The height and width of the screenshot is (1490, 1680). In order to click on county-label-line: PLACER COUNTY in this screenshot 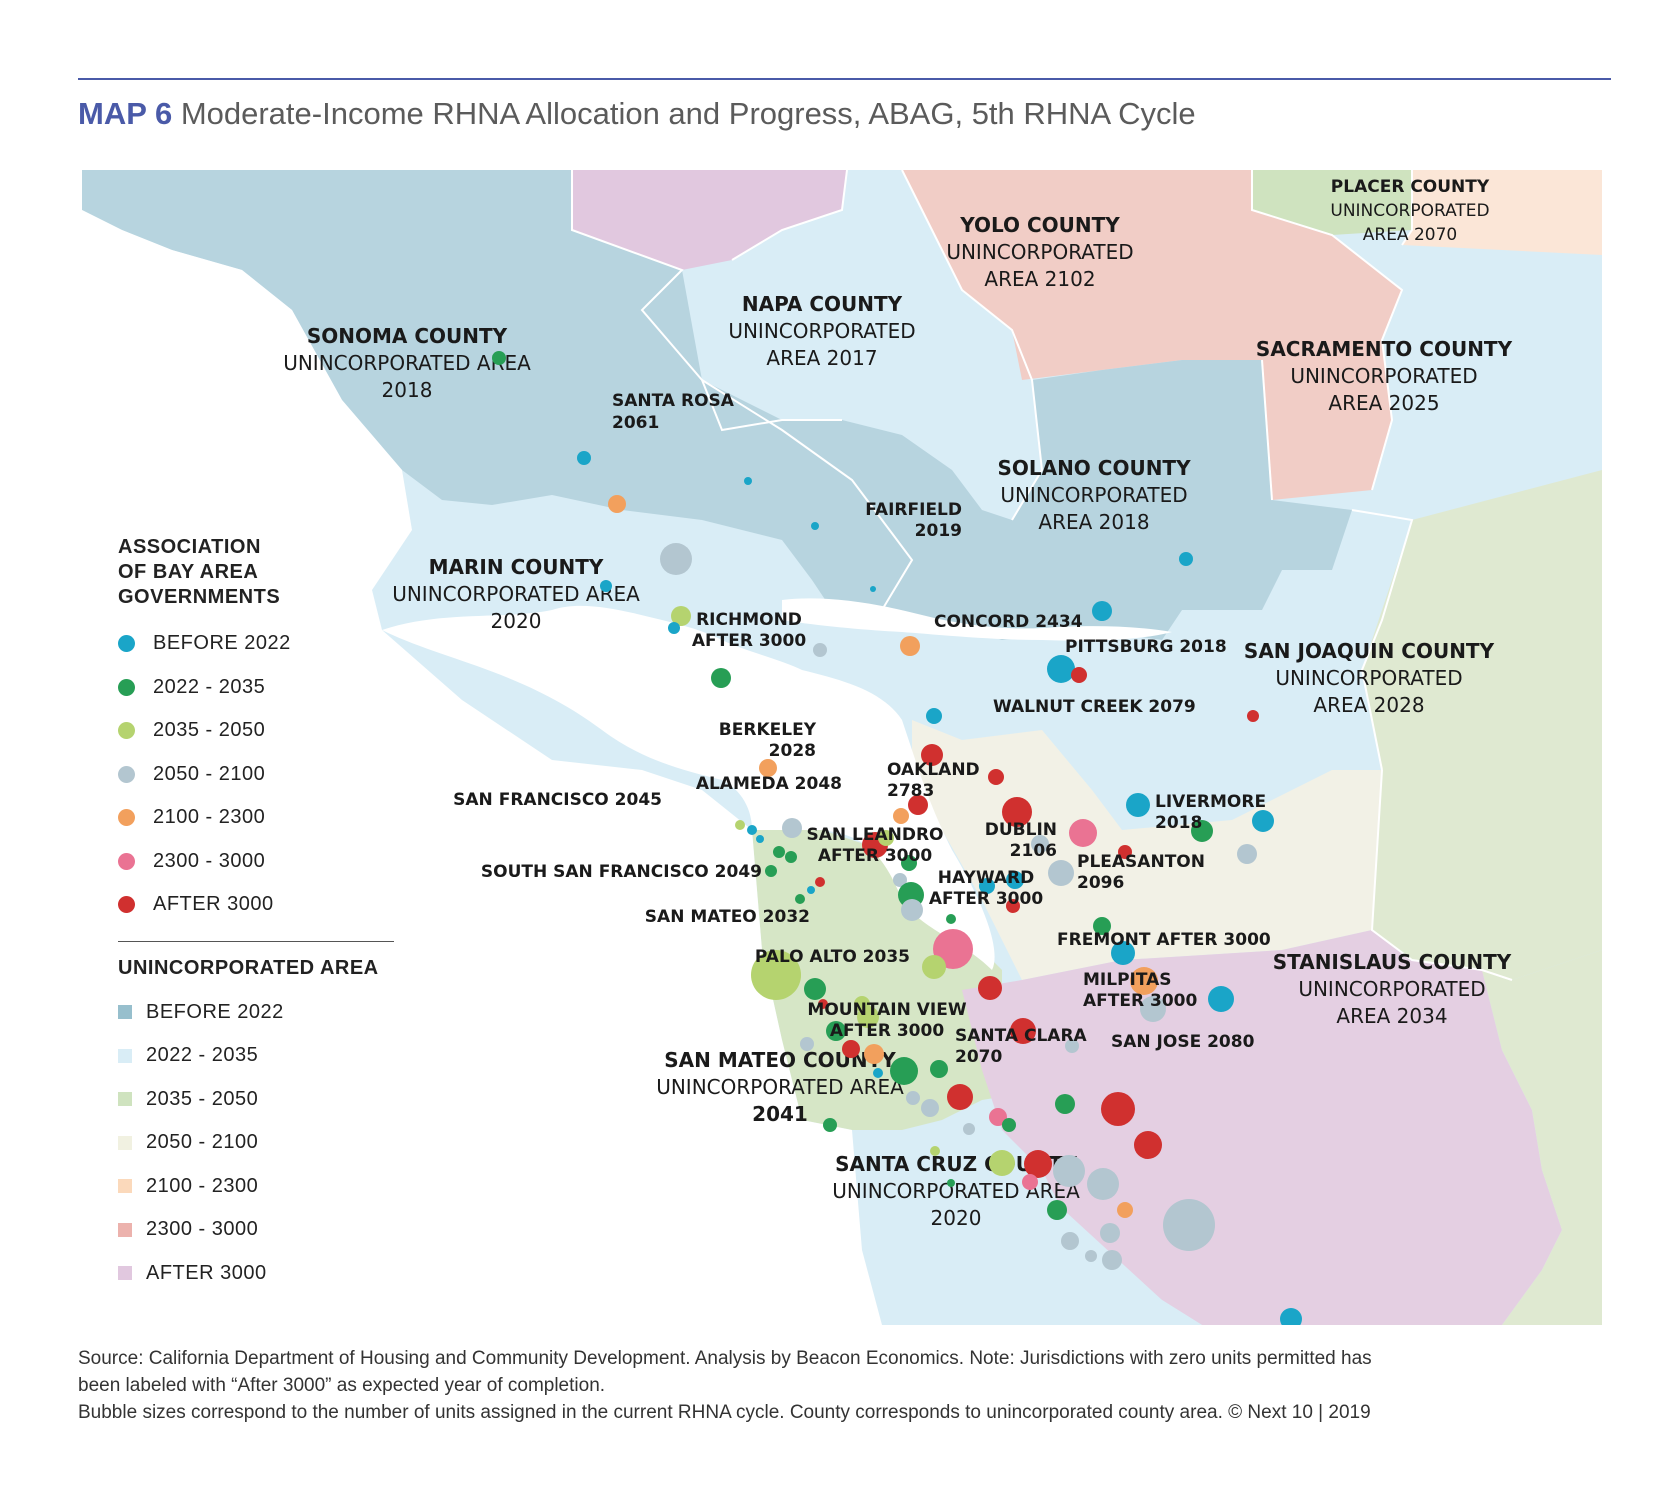, I will do `click(1410, 187)`.